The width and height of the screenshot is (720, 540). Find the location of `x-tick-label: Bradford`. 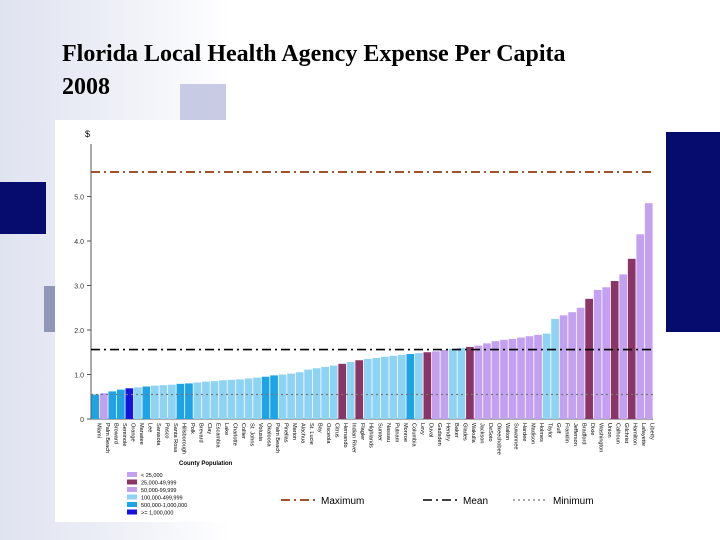

x-tick-label: Bradford is located at coordinates (584, 433).